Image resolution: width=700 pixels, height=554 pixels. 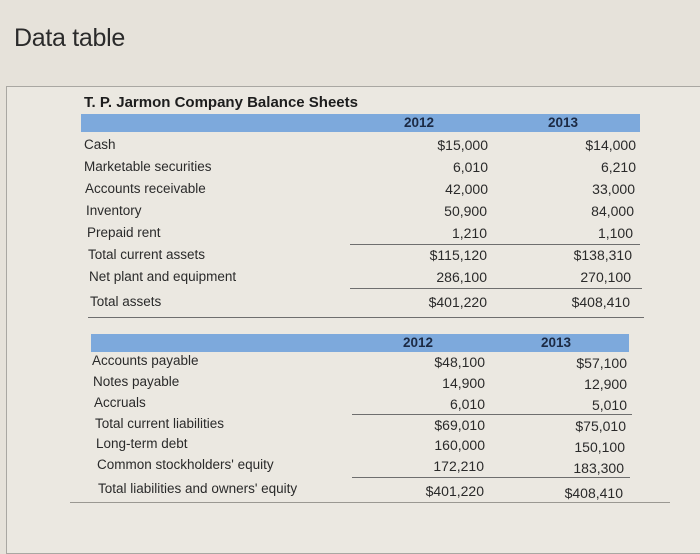 I want to click on assets-year-2013: 2013, so click(x=563, y=122).